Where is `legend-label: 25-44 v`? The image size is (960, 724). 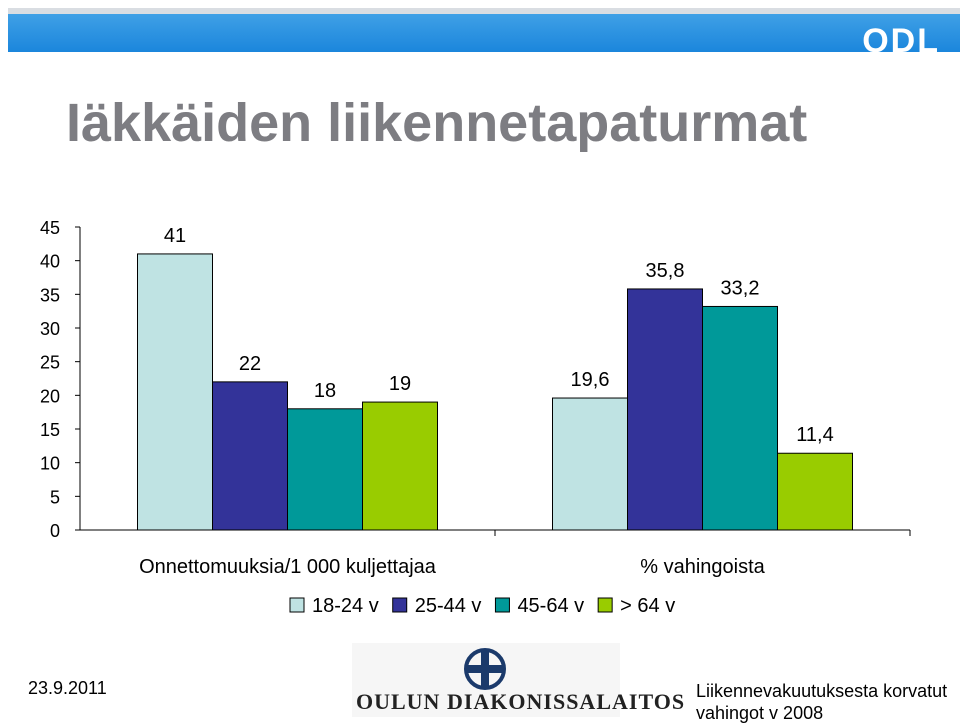 legend-label: 25-44 v is located at coordinates (448, 606).